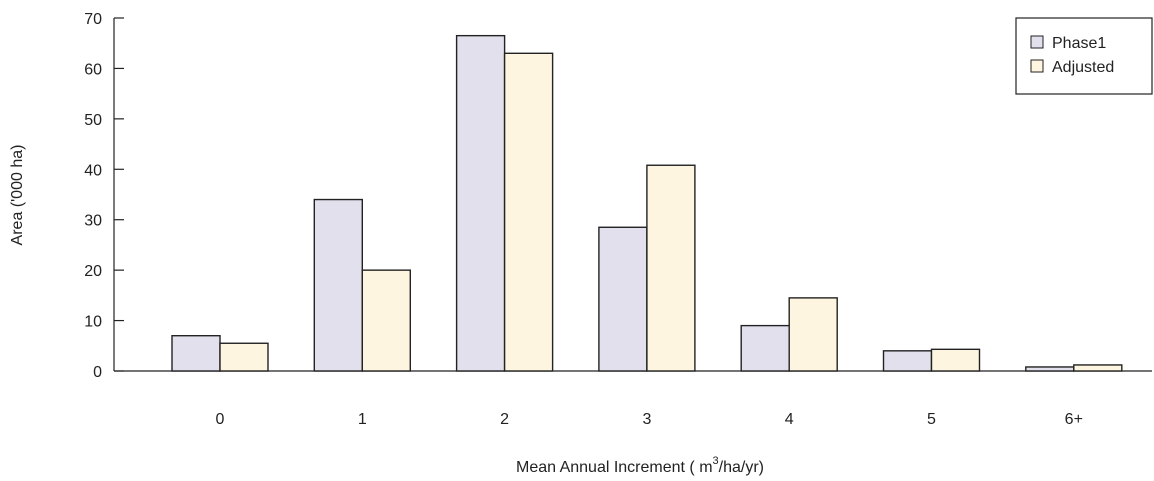 The width and height of the screenshot is (1154, 481). I want to click on bar-adjusted-6+, so click(1098, 368).